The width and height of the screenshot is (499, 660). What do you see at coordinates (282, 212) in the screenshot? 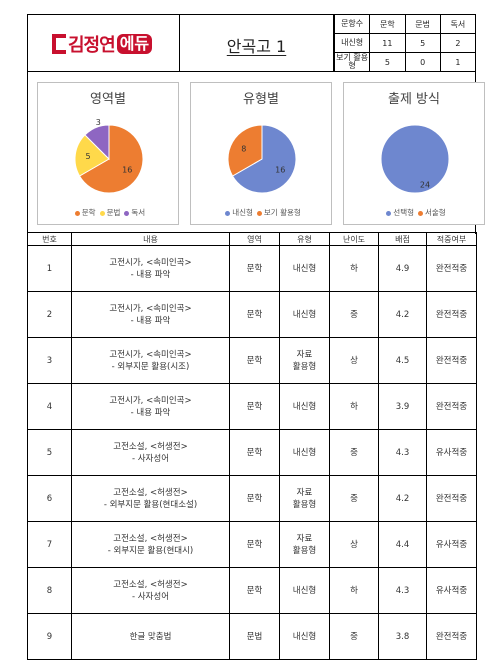
I see `legend-label: 보기 활용형` at bounding box center [282, 212].